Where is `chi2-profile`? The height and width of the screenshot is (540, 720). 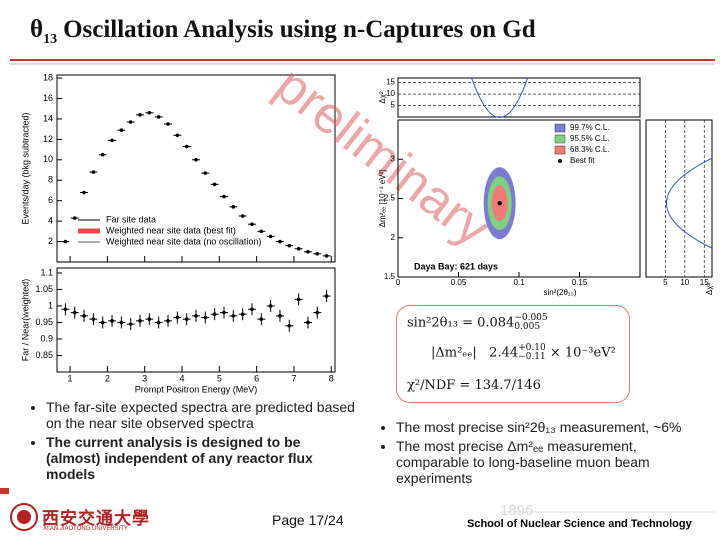
chi2-profile is located at coordinates (689, 203).